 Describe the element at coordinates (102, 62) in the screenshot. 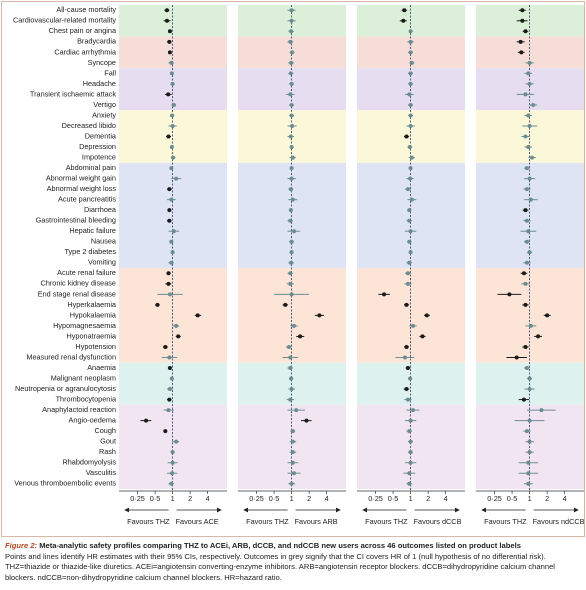

I see `outcome-label: Syncope` at that location.